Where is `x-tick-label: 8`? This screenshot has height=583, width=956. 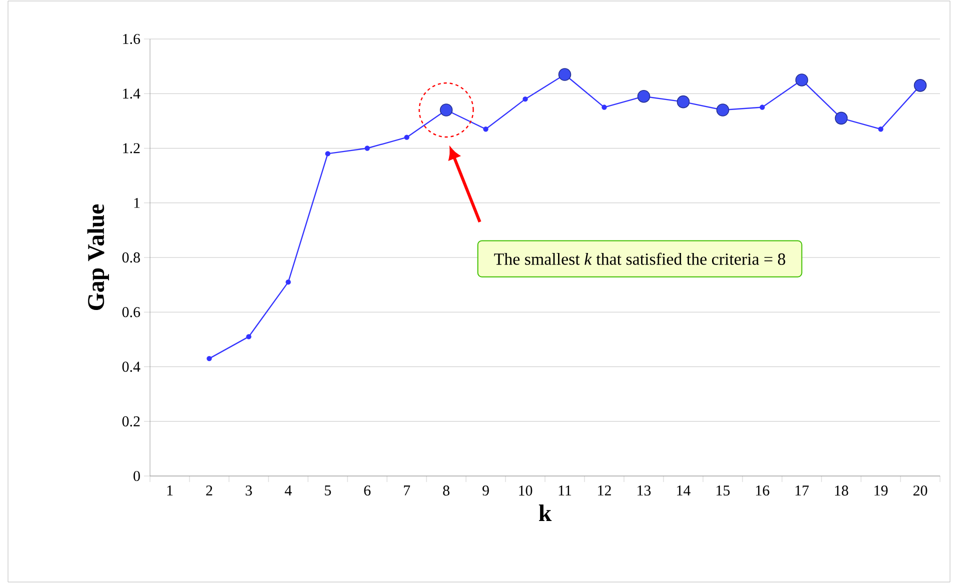
x-tick-label: 8 is located at coordinates (446, 491).